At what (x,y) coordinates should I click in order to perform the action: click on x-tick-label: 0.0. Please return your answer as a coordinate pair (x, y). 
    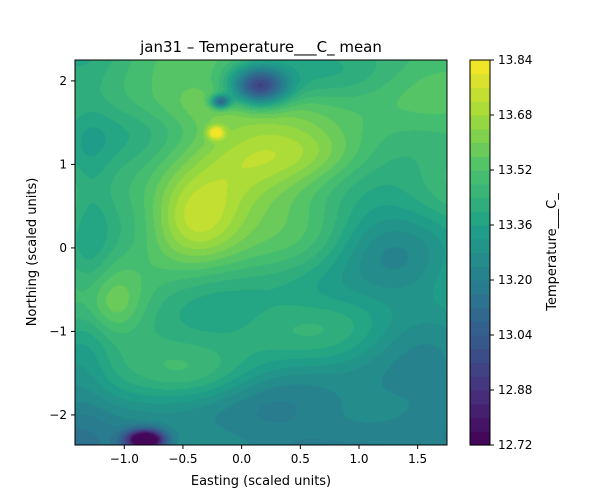
    Looking at the image, I should click on (241, 459).